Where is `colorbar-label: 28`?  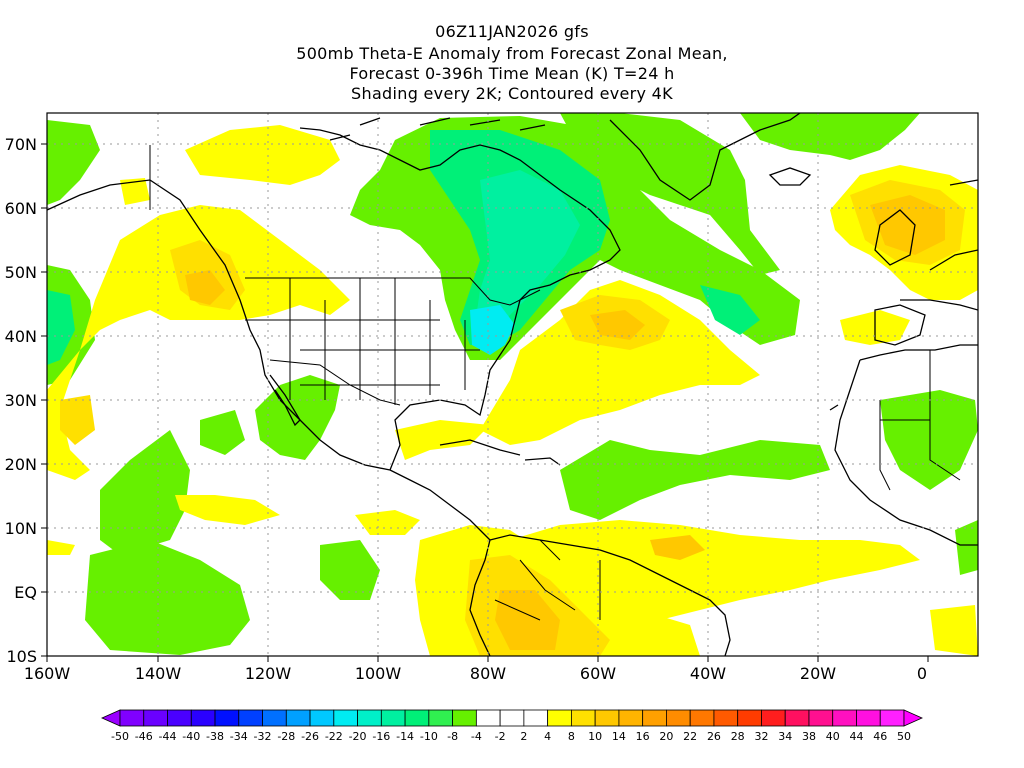 colorbar-label: 28 is located at coordinates (738, 736).